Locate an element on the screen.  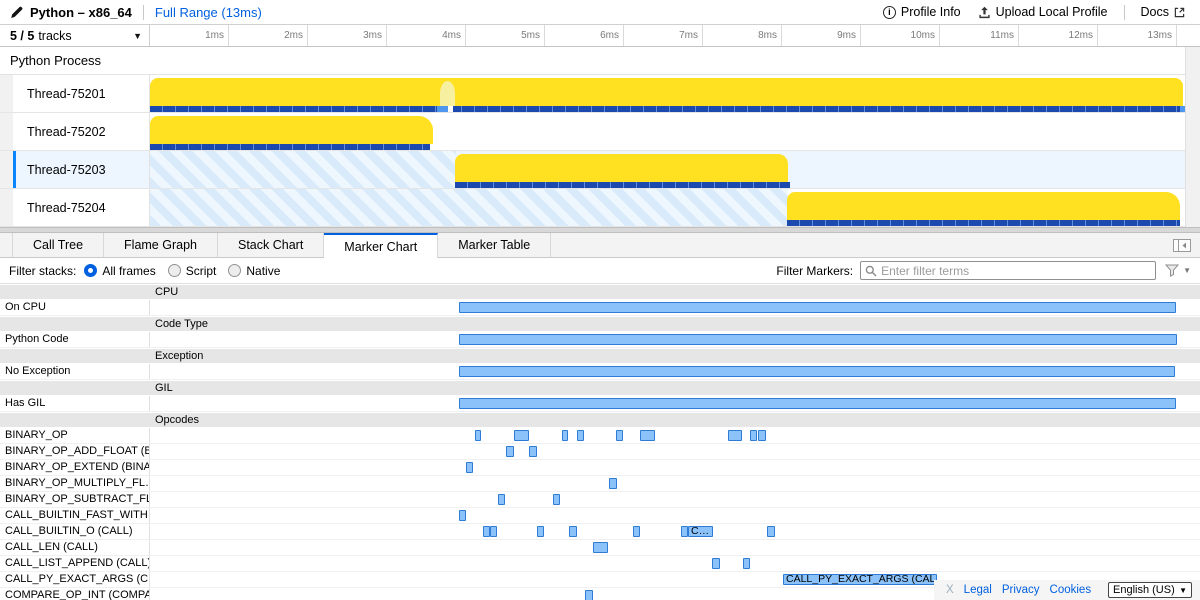
marker-row-call-len-call: CALL_LEN (CALL) is located at coordinates (600, 548).